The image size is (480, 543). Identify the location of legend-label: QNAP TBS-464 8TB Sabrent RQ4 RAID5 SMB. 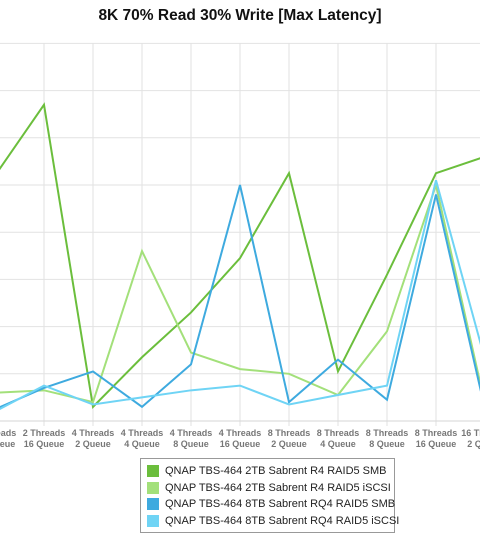
(280, 504).